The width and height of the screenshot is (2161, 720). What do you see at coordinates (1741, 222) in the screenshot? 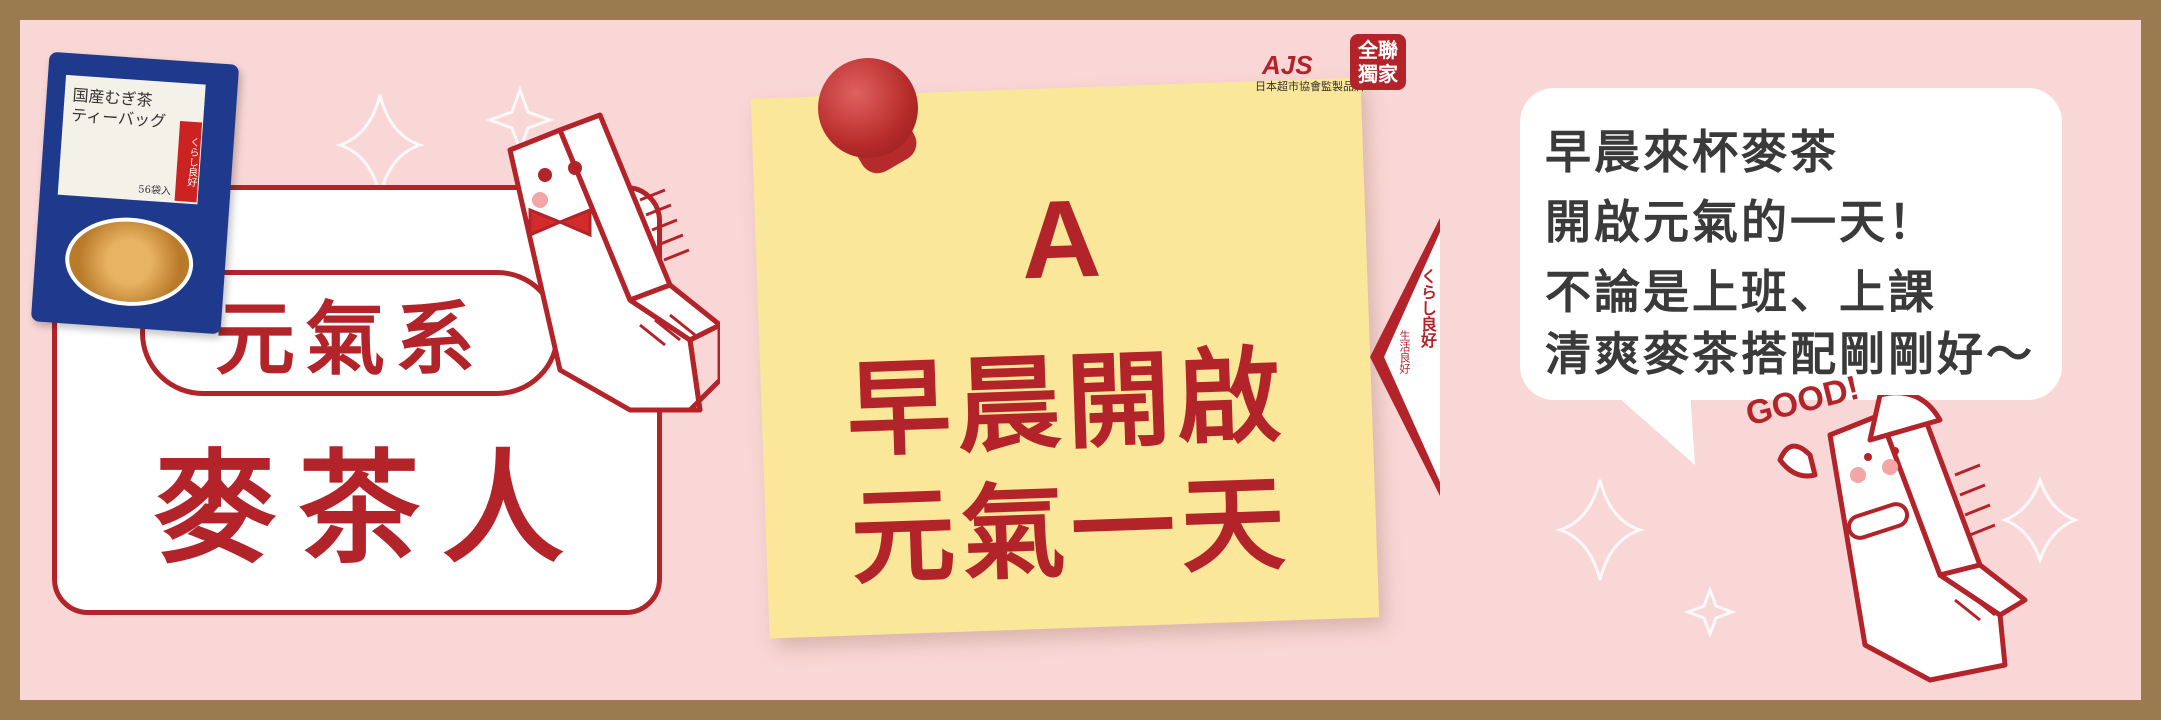
I see `bubble-line-2: 開啟元氣的一天！` at bounding box center [1741, 222].